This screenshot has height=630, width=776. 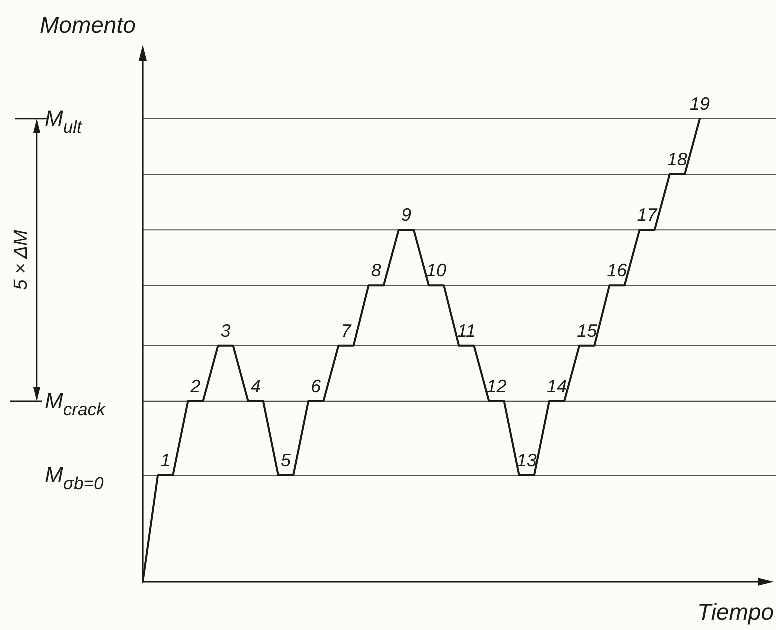 What do you see at coordinates (677, 160) in the screenshot?
I see `annotation: 18` at bounding box center [677, 160].